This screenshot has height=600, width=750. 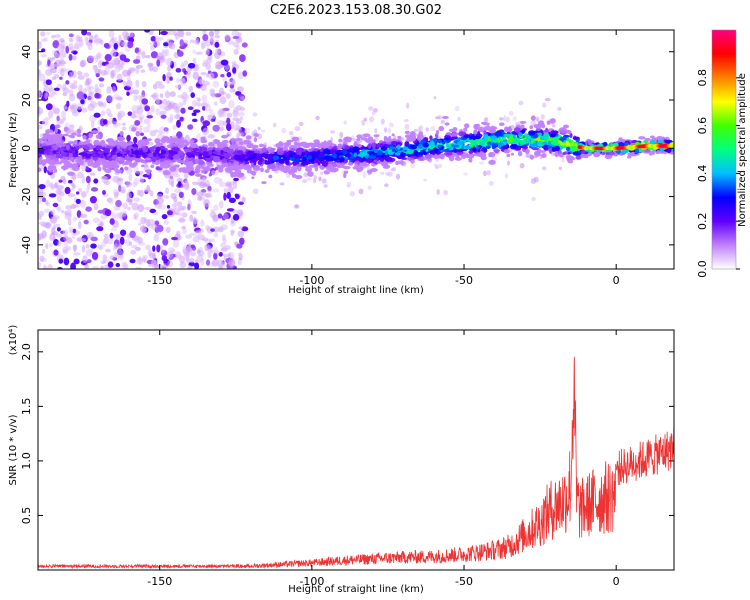 What do you see at coordinates (356, 290) in the screenshot?
I see `spectrogram-xlabel: Height of straight line (km)` at bounding box center [356, 290].